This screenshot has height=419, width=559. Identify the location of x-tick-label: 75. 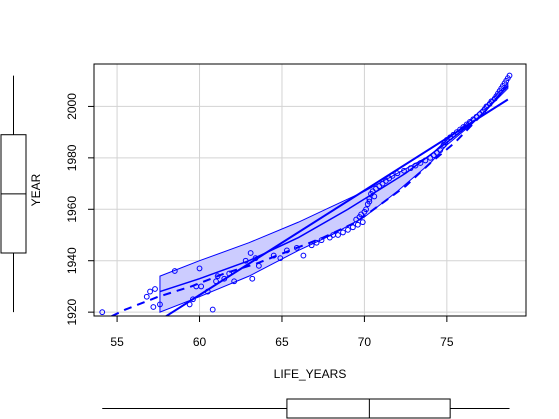
(447, 342).